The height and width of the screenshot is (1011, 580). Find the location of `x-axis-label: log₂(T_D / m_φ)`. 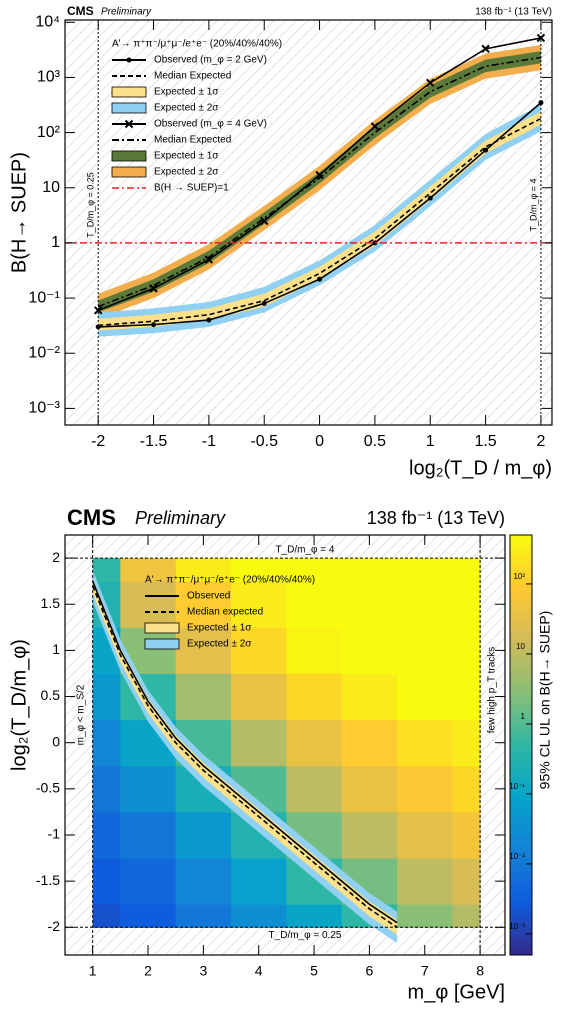

x-axis-label: log₂(T_D / m_φ) is located at coordinates (480, 468).